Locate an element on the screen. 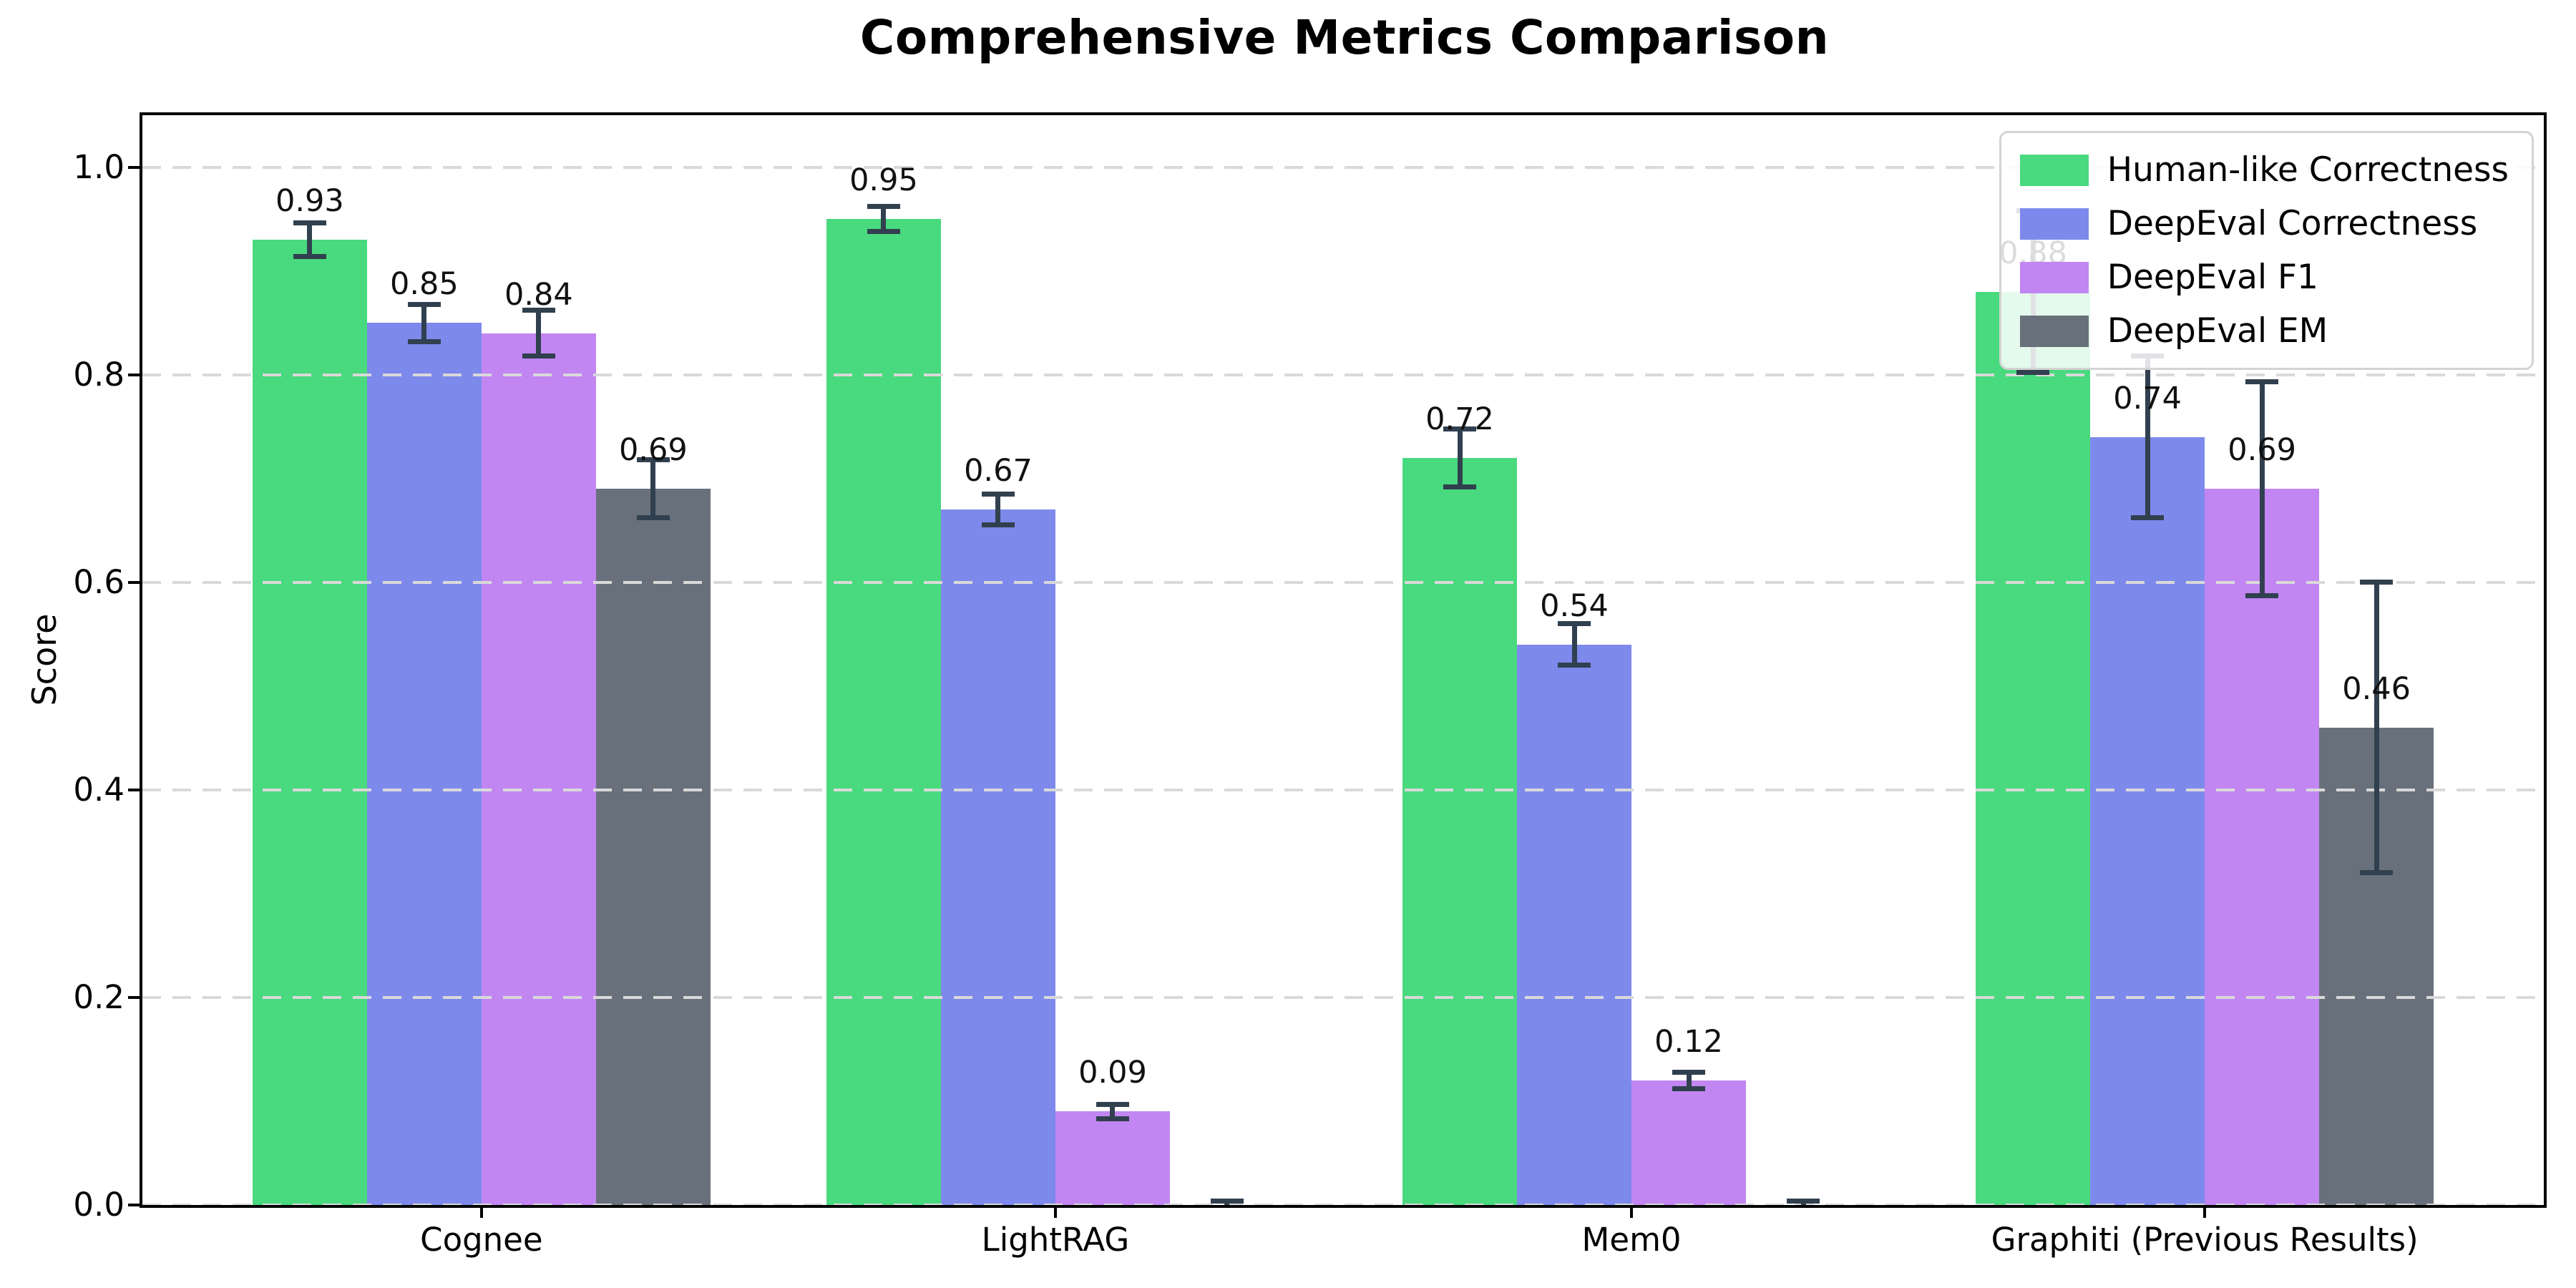 This screenshot has width=2576, height=1288. x-tick-label: LightRAG is located at coordinates (1055, 1240).